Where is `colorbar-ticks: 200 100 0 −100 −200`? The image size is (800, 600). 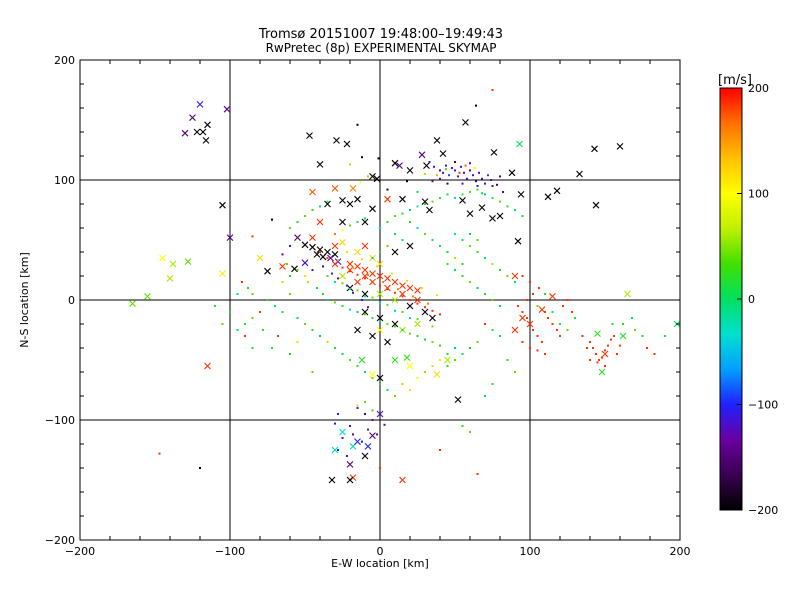
colorbar-ticks: 200 100 0 −100 −200 is located at coordinates (757, 299).